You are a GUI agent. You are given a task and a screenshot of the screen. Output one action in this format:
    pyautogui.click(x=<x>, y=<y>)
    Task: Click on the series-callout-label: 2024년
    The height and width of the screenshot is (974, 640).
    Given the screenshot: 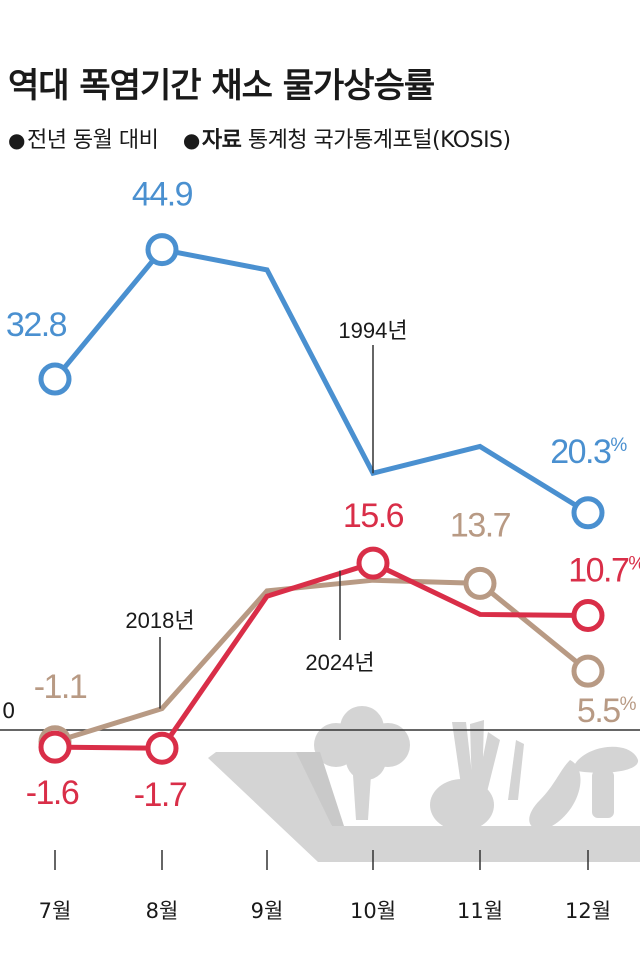 What is the action you would take?
    pyautogui.click(x=339, y=662)
    